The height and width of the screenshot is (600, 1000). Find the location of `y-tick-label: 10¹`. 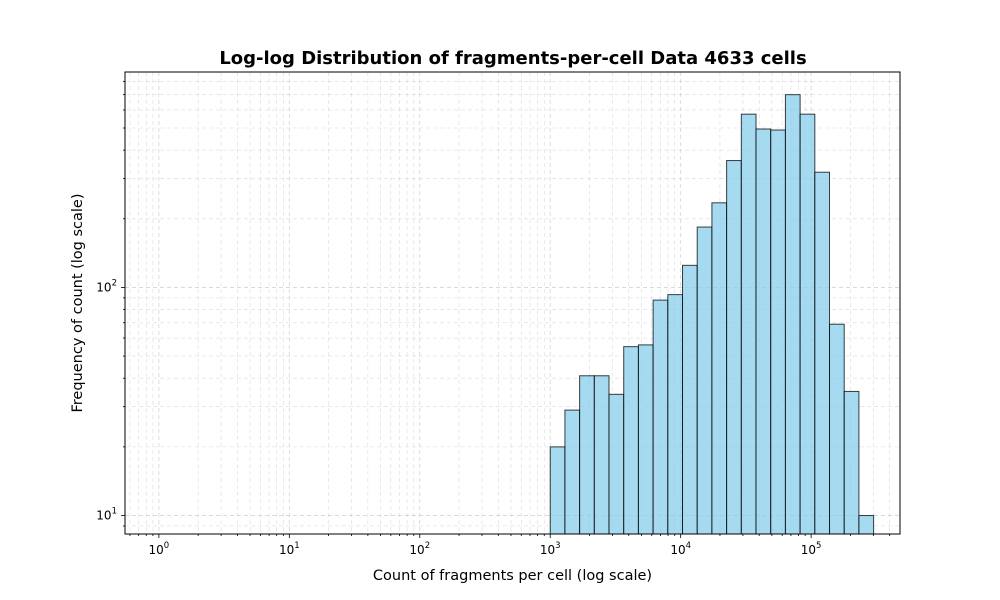

y-tick-label: 10¹ is located at coordinates (106, 515).